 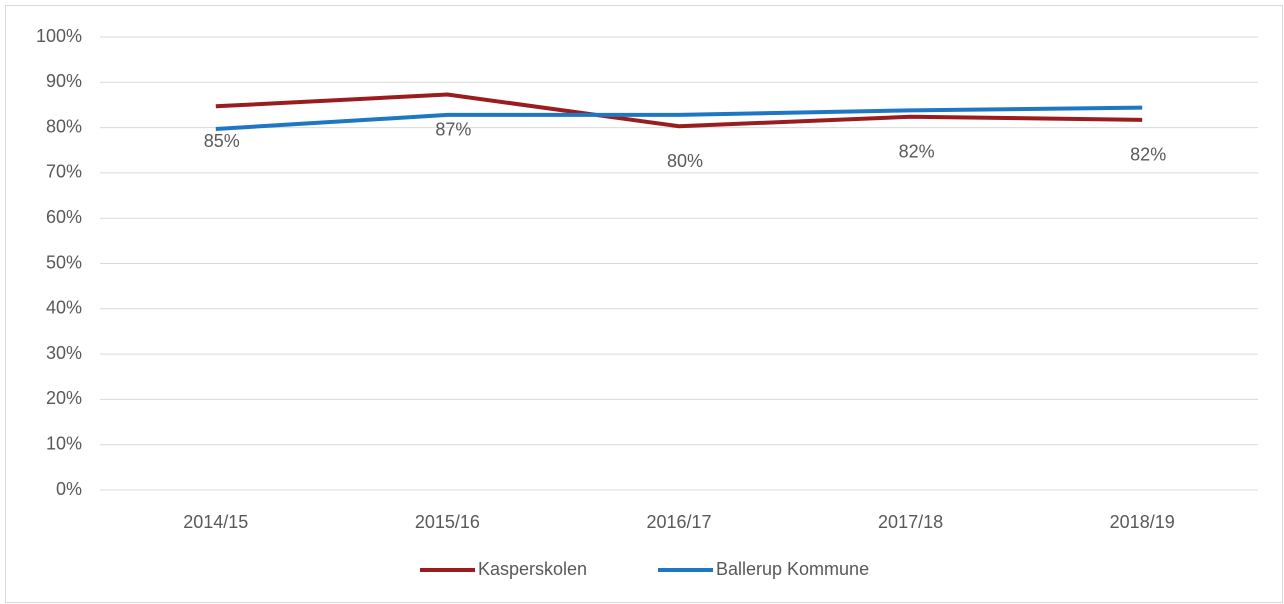 What do you see at coordinates (64, 81) in the screenshot?
I see `y-tick-label: 90%` at bounding box center [64, 81].